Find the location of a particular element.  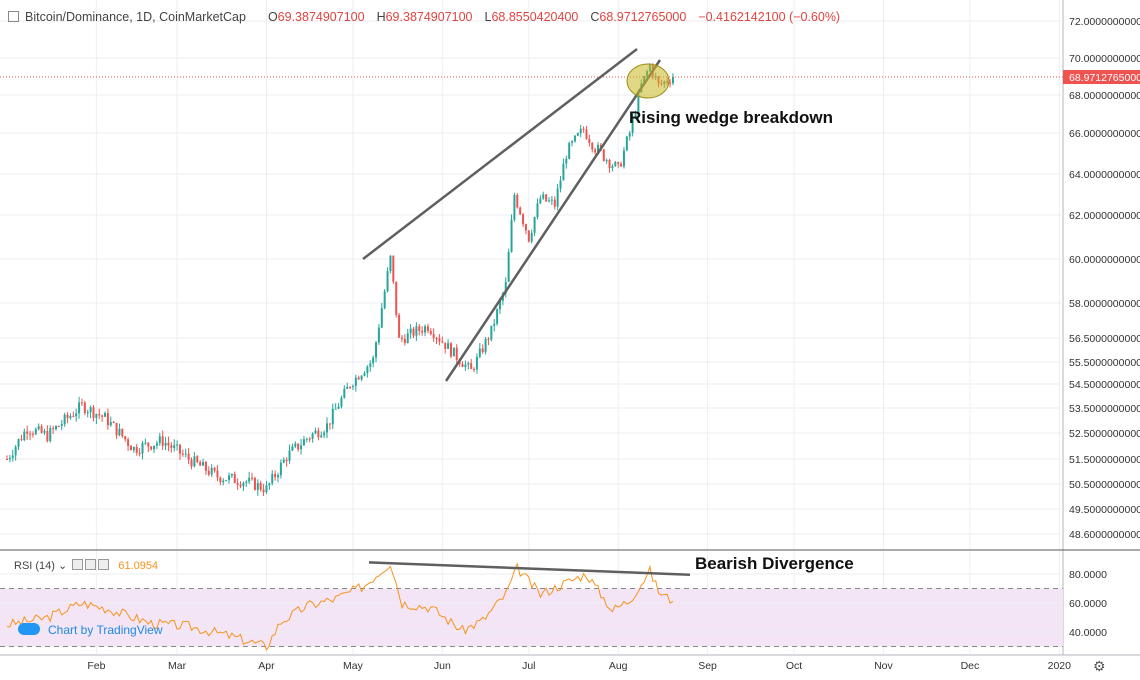

time-tick-label: Aug is located at coordinates (618, 666).